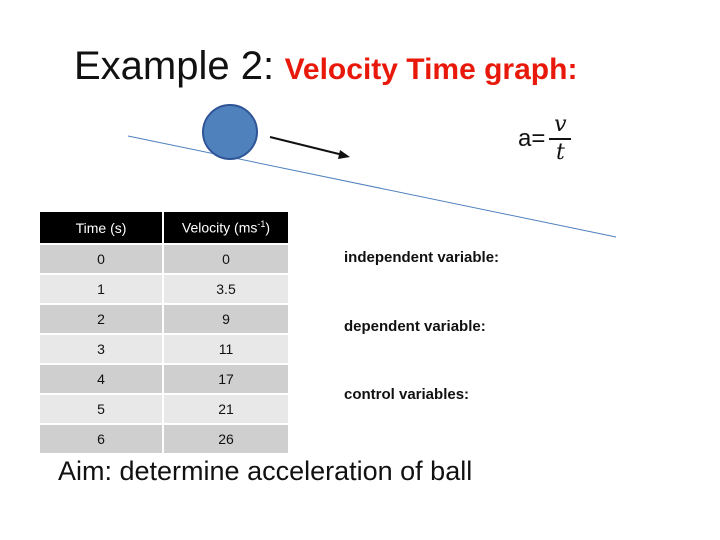 This screenshot has height=540, width=720. What do you see at coordinates (230, 132) in the screenshot?
I see `ball` at bounding box center [230, 132].